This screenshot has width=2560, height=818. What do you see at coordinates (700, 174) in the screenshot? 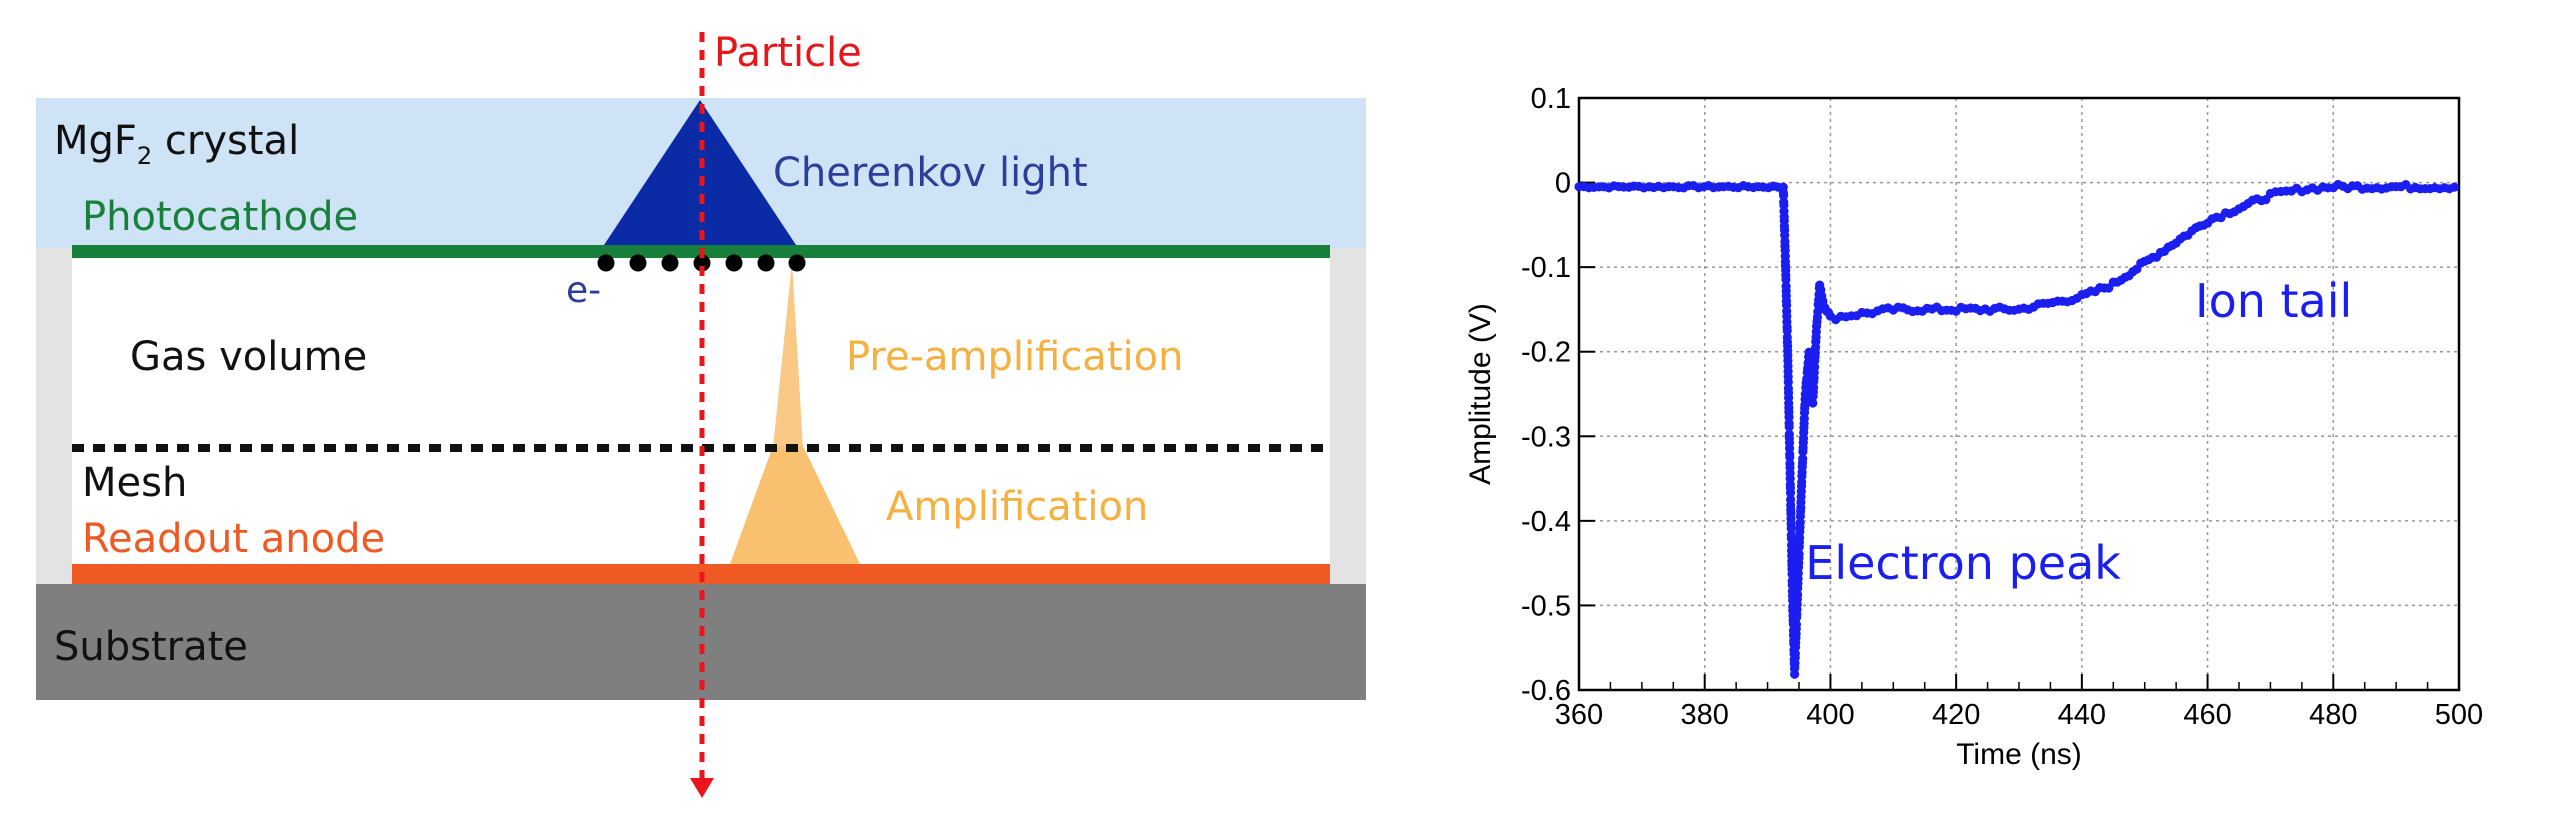
I see `cherenkov-cone` at bounding box center [700, 174].